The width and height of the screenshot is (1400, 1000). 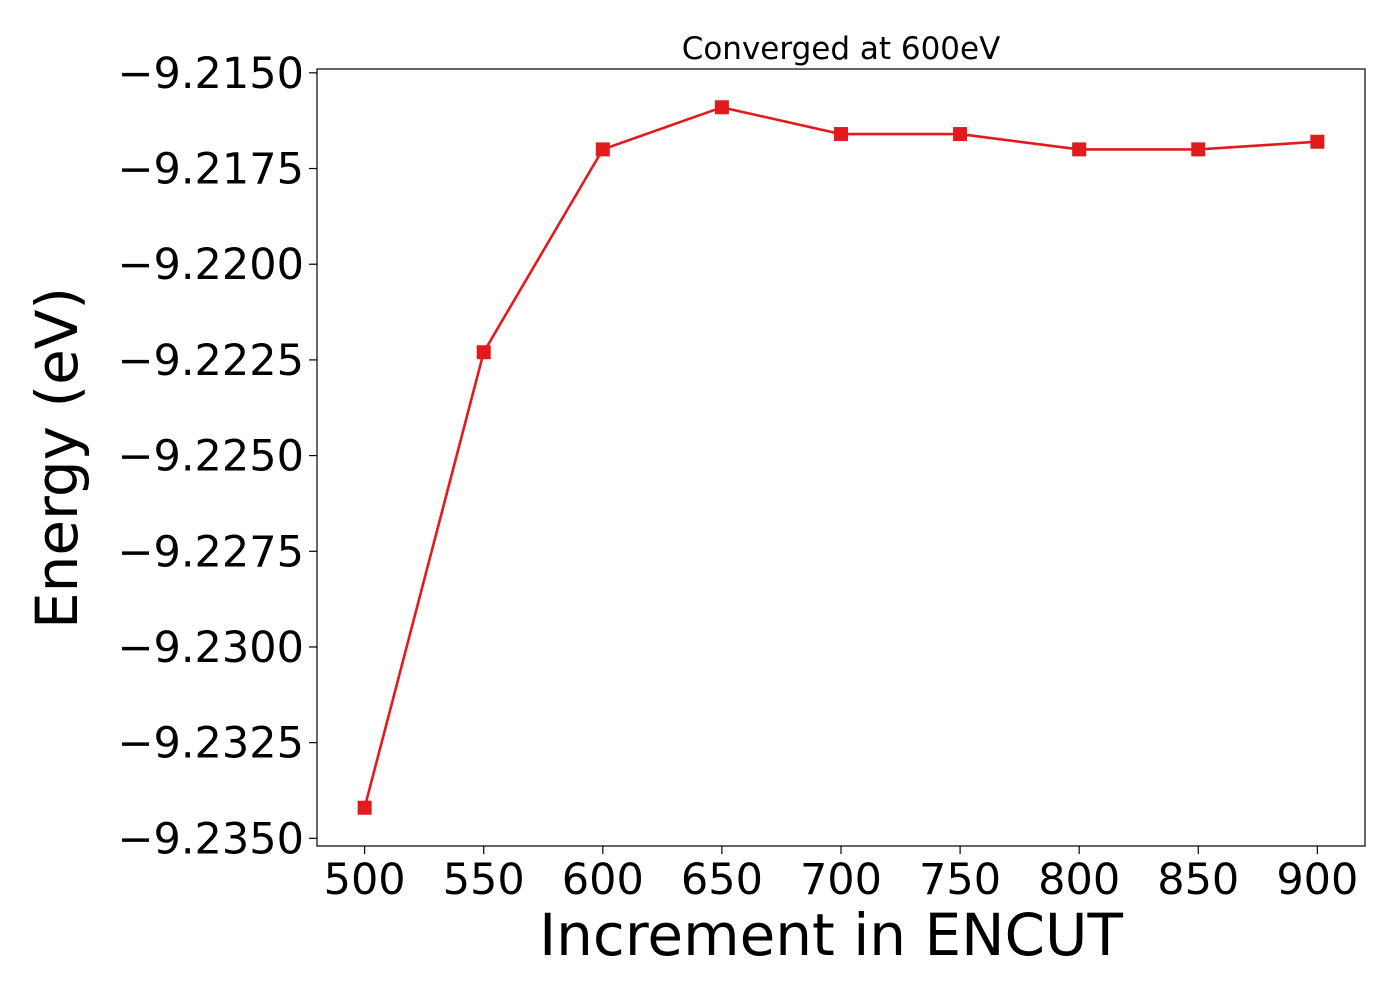 What do you see at coordinates (841, 49) in the screenshot?
I see `chart-title: Converged at 600eV` at bounding box center [841, 49].